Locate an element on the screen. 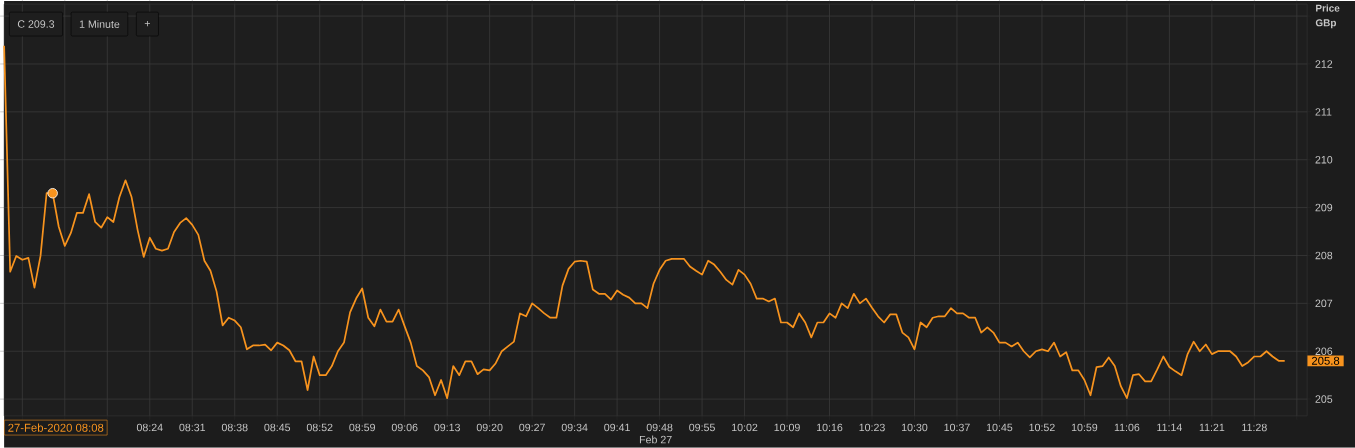 Image resolution: width=1355 pixels, height=448 pixels. annotation: 1 Minute is located at coordinates (99, 24).